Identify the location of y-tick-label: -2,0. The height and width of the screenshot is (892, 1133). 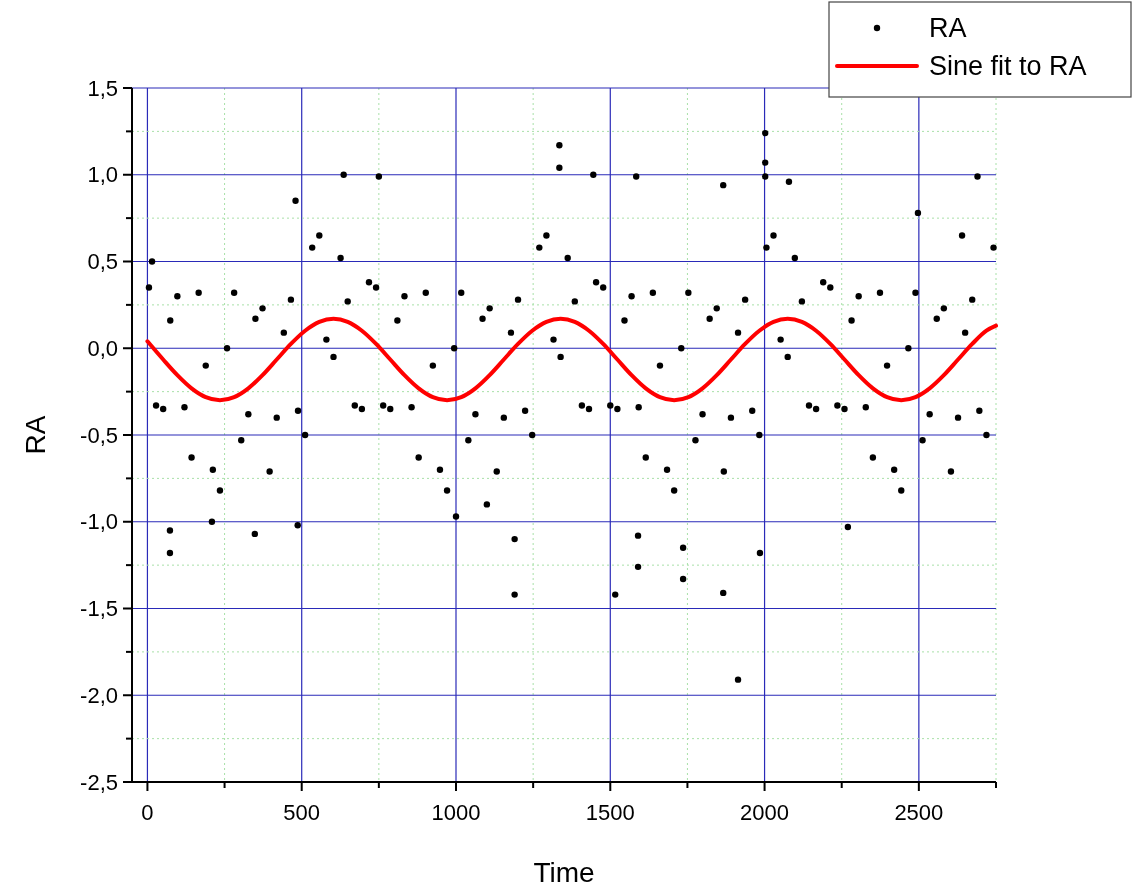
(99, 695).